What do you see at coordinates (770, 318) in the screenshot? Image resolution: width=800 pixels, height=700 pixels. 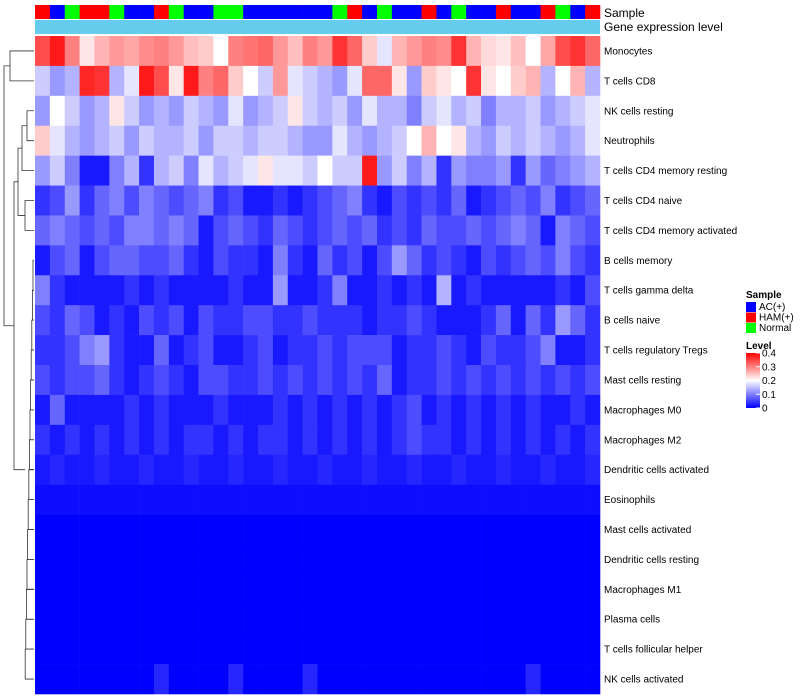 I see `sample-group-legend: AC(+)HAM(+)Normal` at bounding box center [770, 318].